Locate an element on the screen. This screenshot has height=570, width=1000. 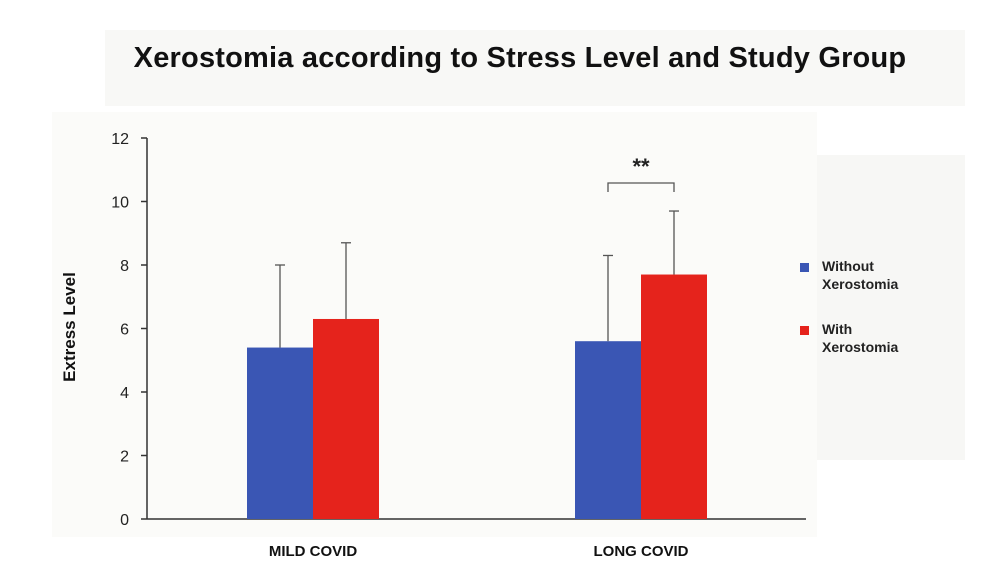
legend-item-with-xerostomia: With Xerostomia is located at coordinates (885, 338).